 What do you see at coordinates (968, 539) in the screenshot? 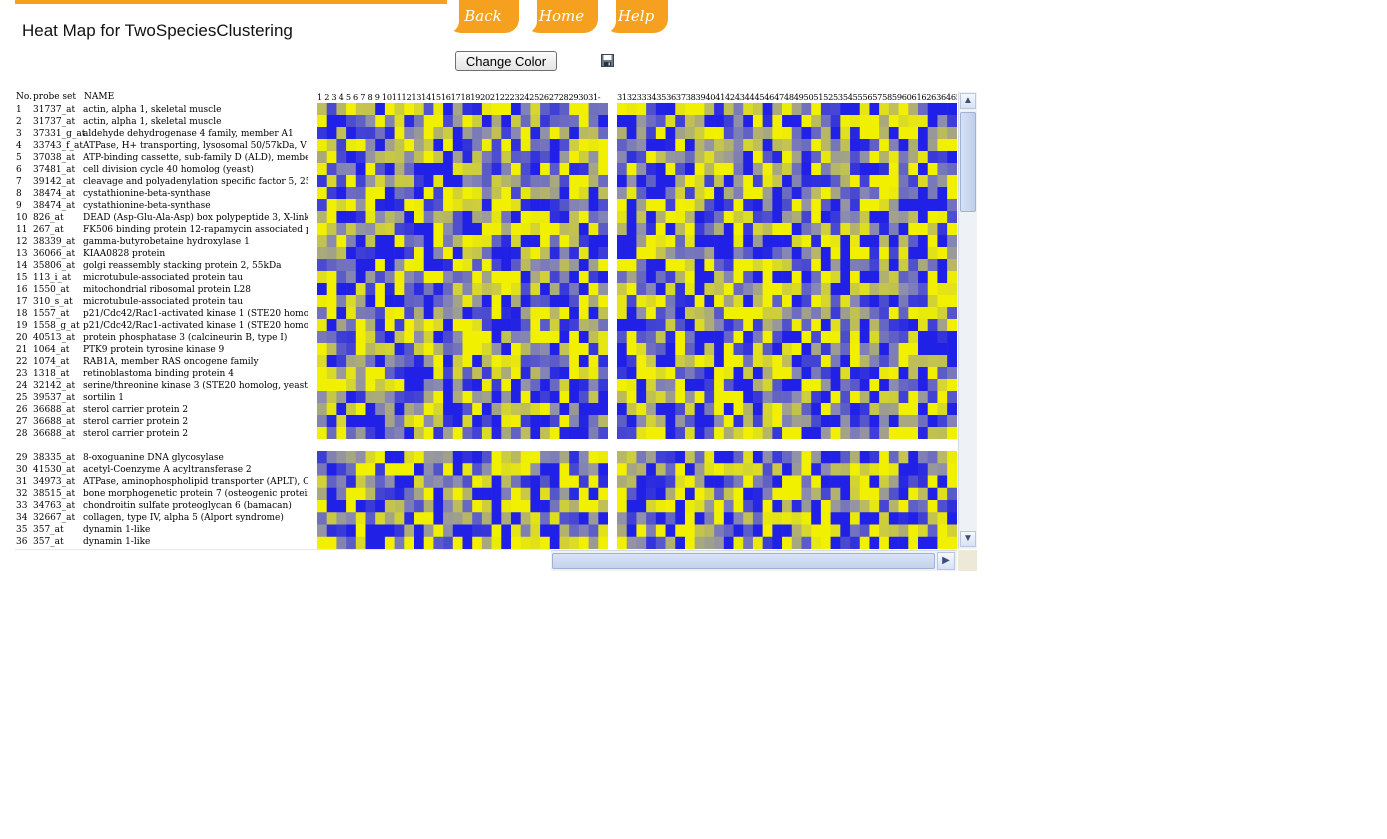
I see `scroll-down-icon: ▼` at bounding box center [968, 539].